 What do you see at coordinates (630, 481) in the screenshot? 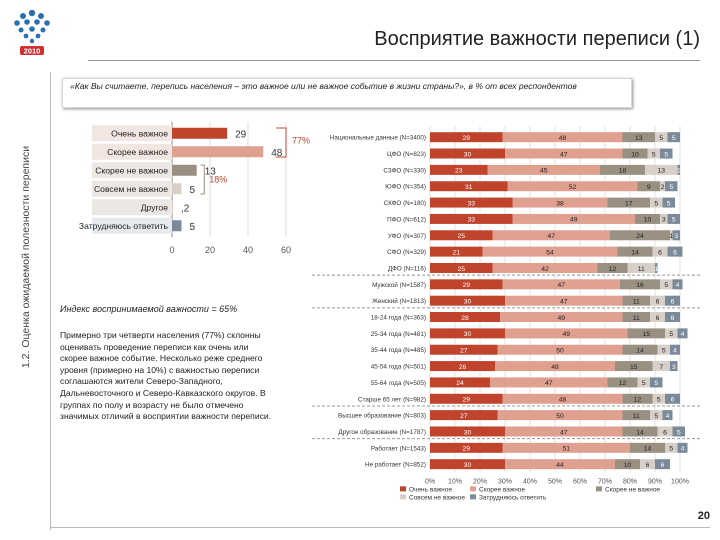
I see `right-tick-label: 80%` at bounding box center [630, 481].